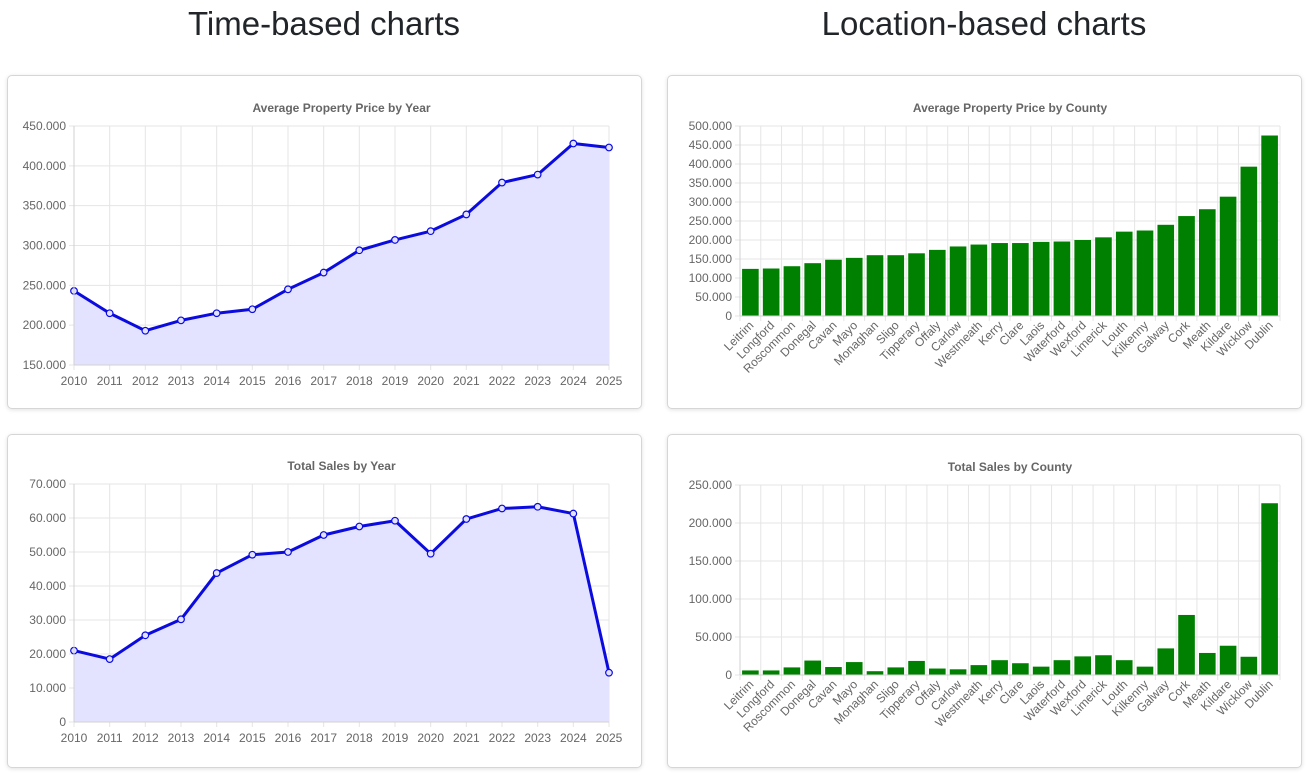  What do you see at coordinates (711, 126) in the screenshot?
I see `y-tick-label: 500.000` at bounding box center [711, 126].